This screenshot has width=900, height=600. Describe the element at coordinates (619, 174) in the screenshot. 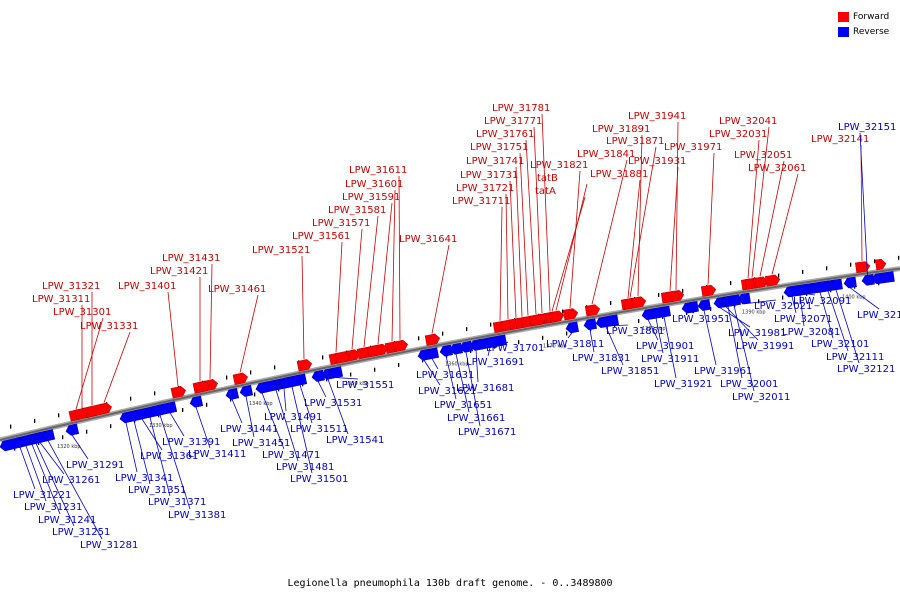

I see `forward-gene-label: LPW_31881` at that location.